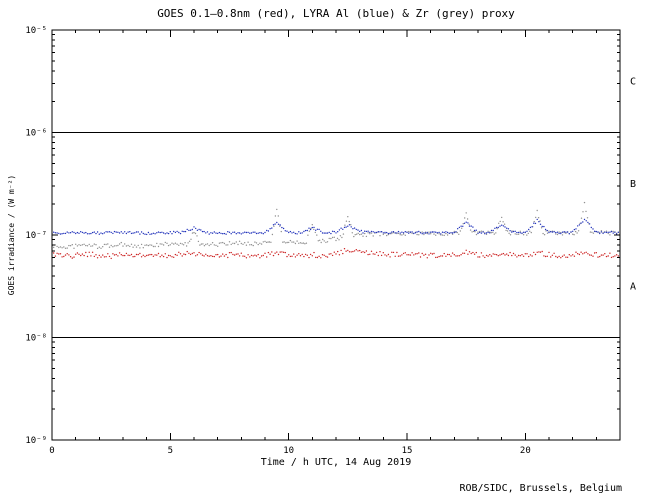 This screenshot has width=650, height=500. I want to click on x-axis-label: Time / h UTC, 14 Aug 2019, so click(336, 462).